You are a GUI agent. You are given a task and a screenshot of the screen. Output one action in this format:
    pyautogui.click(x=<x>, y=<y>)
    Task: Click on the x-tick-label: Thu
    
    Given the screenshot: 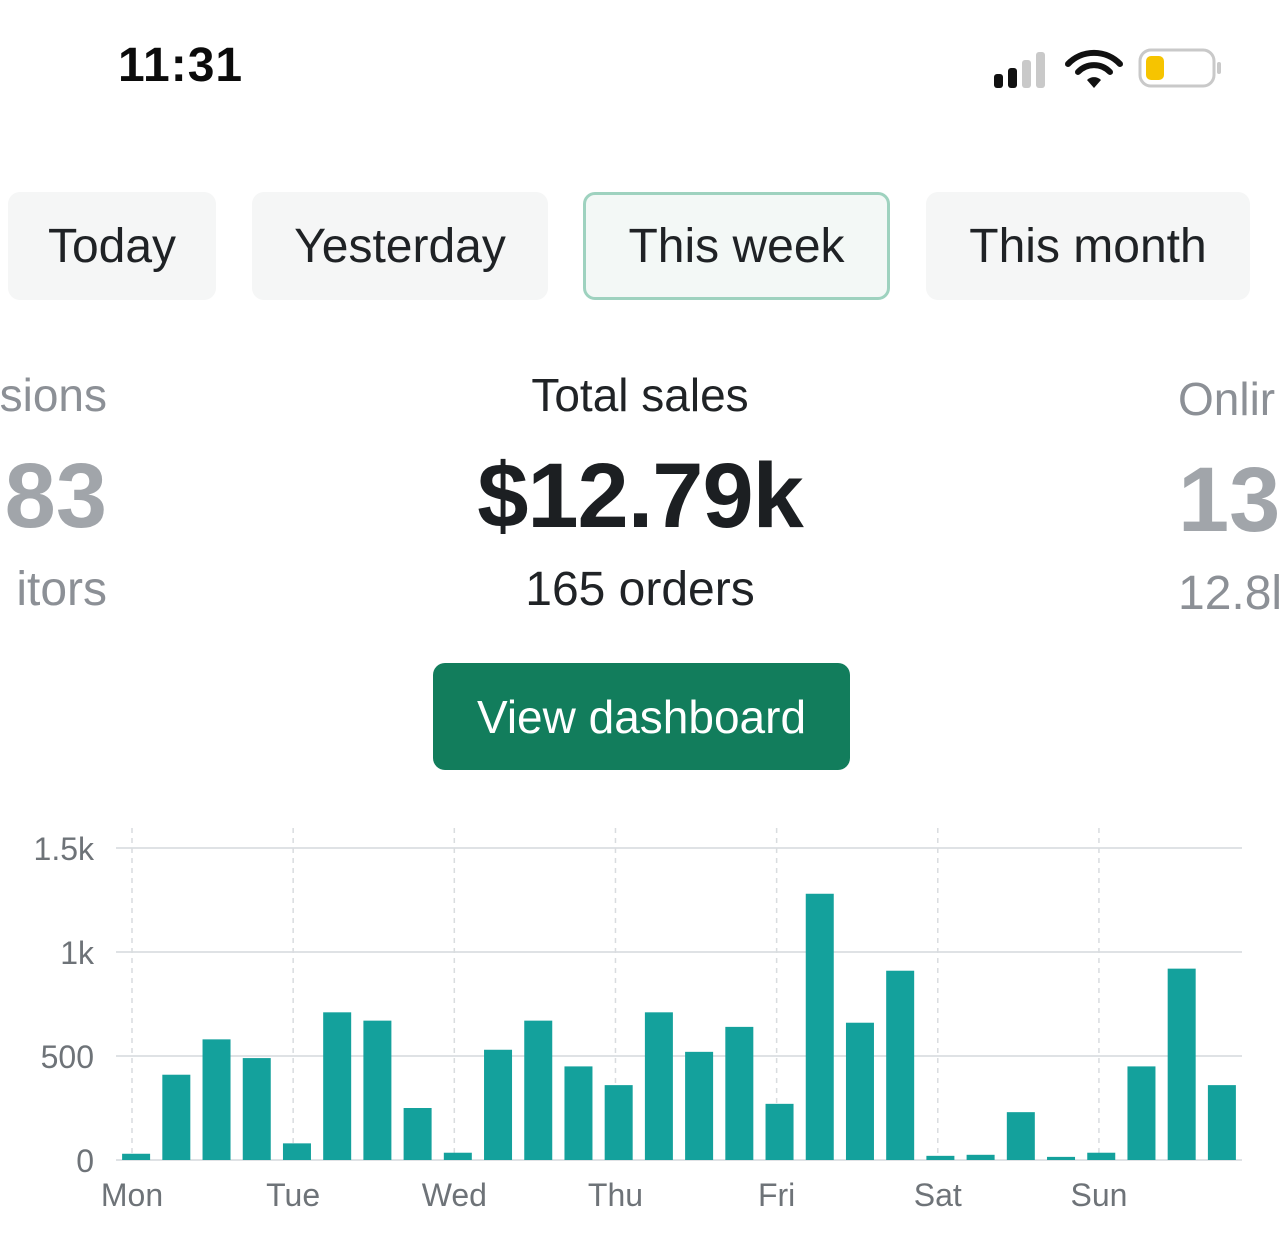 What is the action you would take?
    pyautogui.click(x=615, y=1195)
    